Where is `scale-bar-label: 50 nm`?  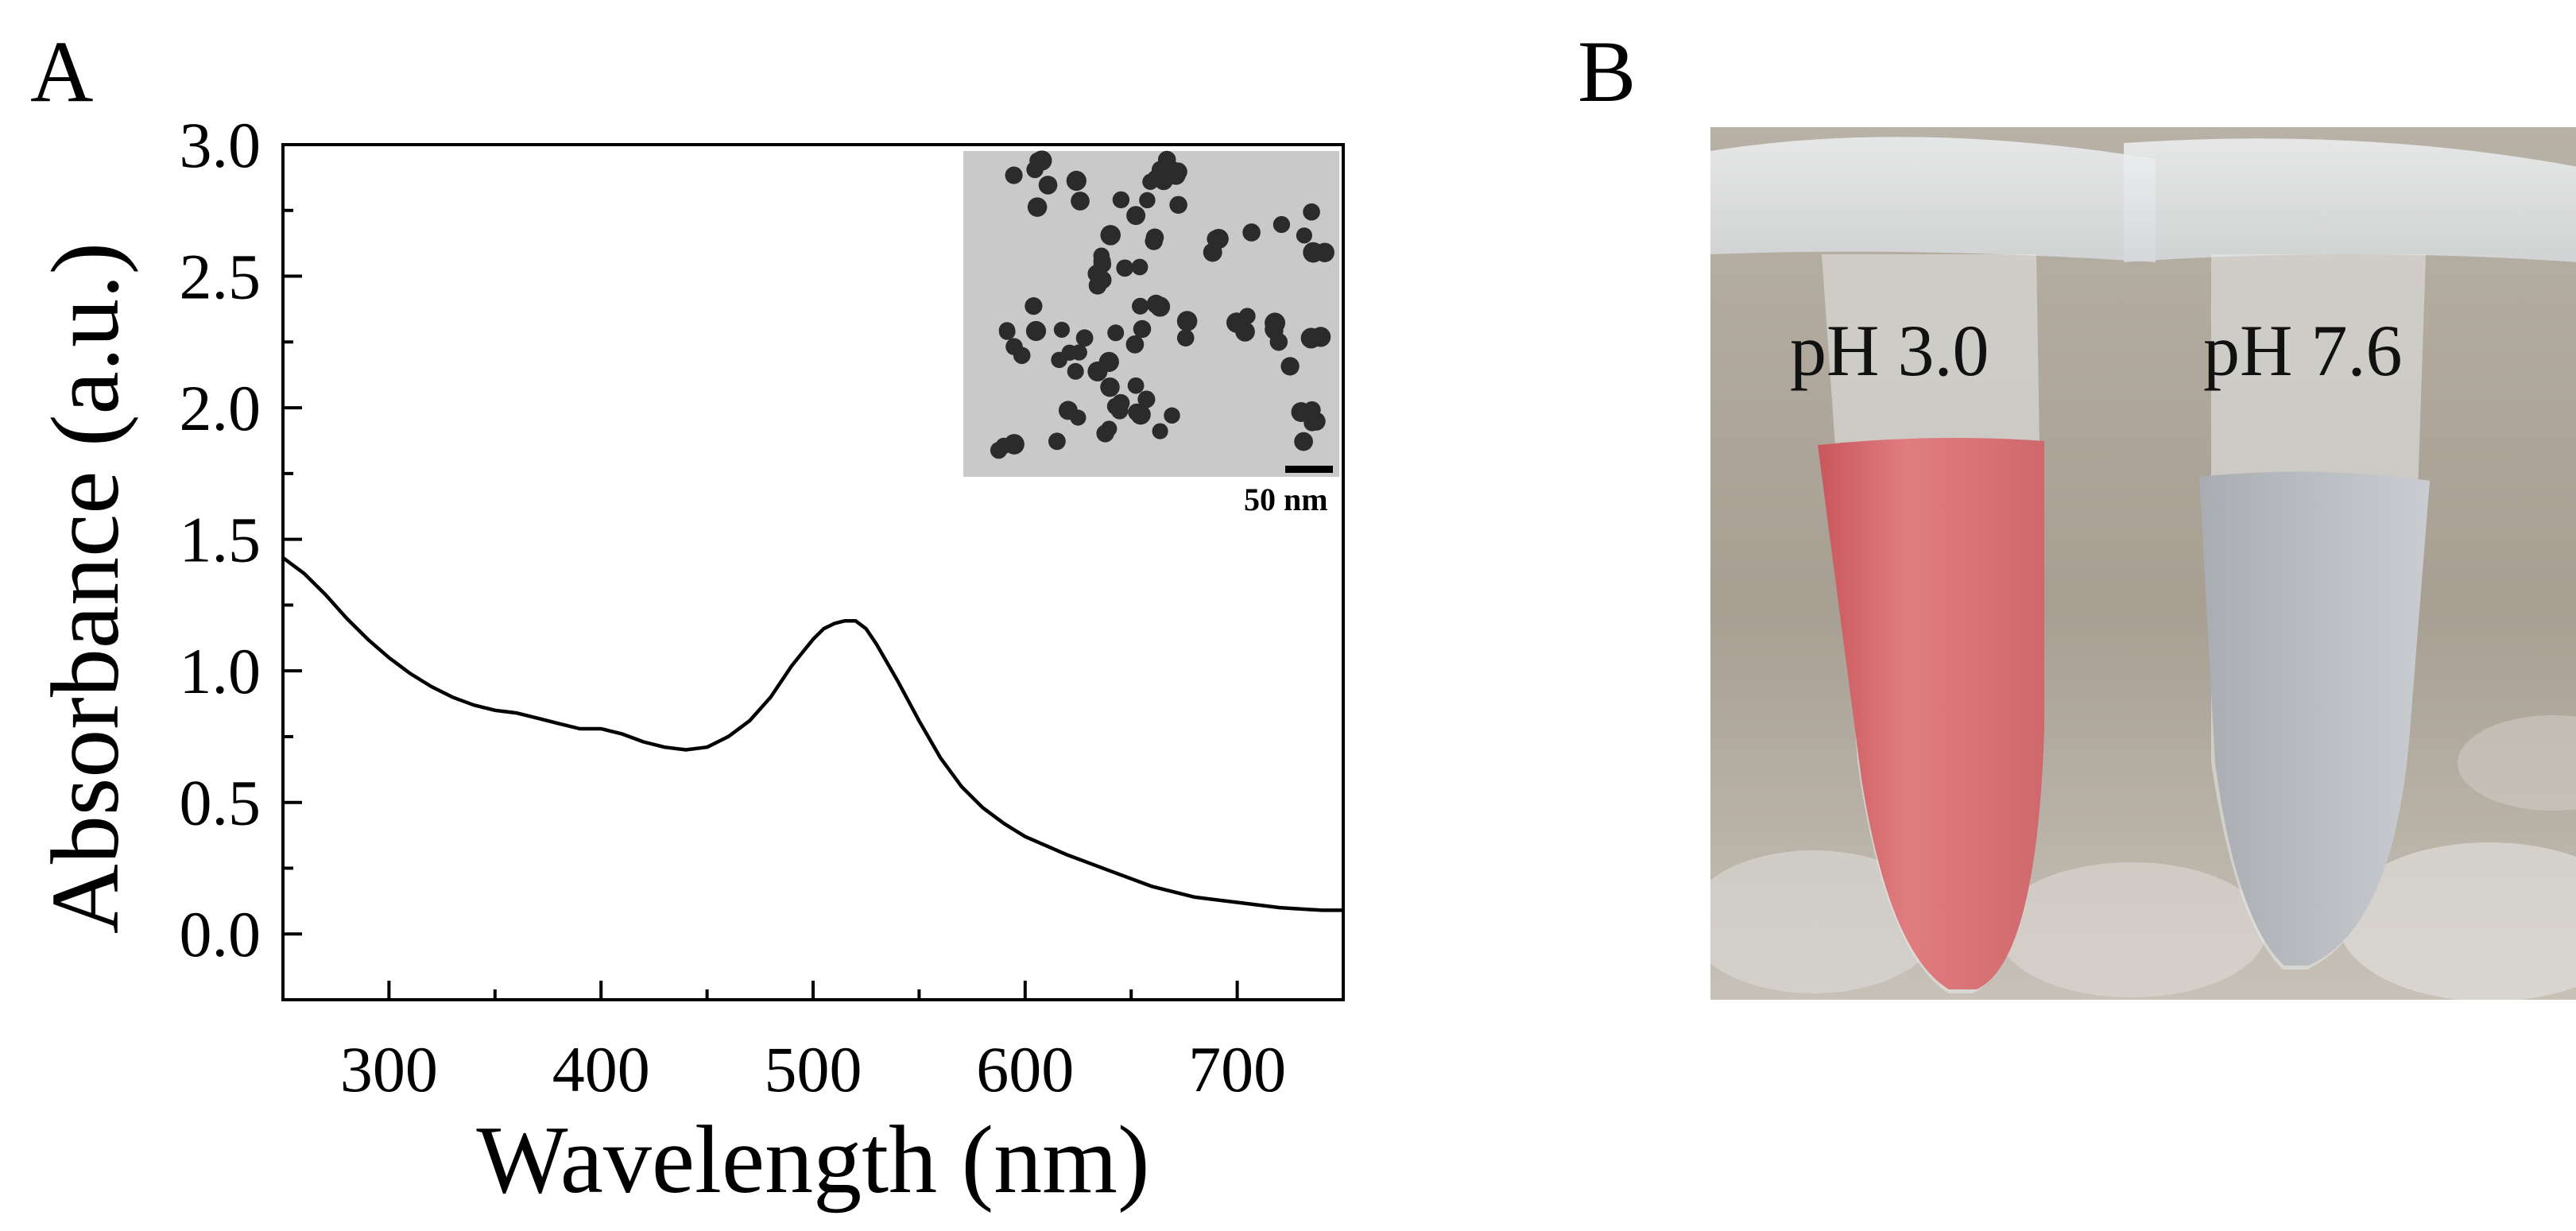 scale-bar-label: 50 nm is located at coordinates (1286, 499).